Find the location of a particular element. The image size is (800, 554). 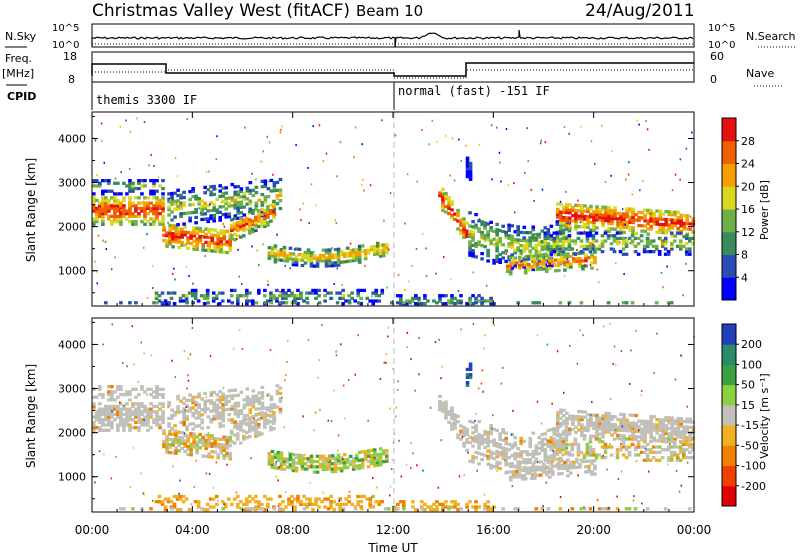

colorbar-tick-label: 12 is located at coordinates (748, 232).